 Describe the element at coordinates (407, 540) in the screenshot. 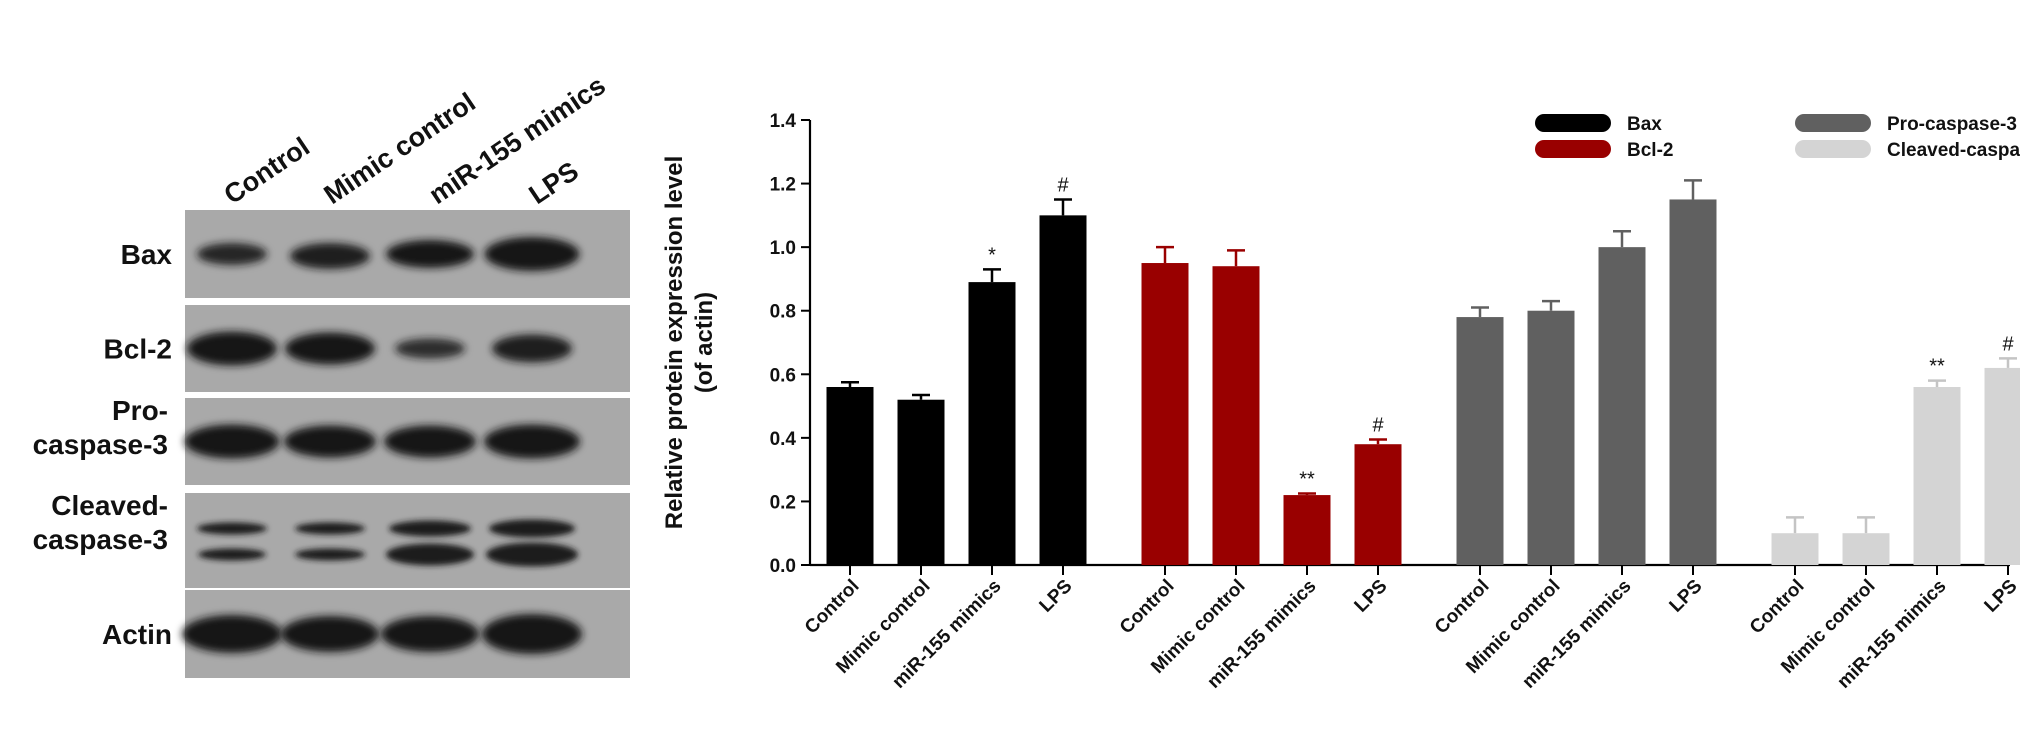

I see `blot-strip` at that location.